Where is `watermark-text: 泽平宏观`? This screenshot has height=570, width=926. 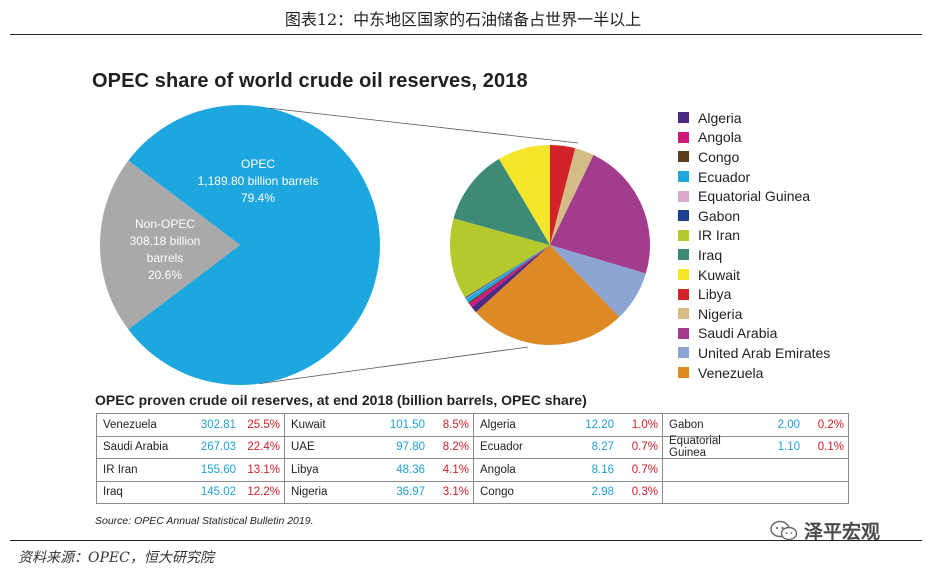 watermark-text: 泽平宏观 is located at coordinates (842, 532).